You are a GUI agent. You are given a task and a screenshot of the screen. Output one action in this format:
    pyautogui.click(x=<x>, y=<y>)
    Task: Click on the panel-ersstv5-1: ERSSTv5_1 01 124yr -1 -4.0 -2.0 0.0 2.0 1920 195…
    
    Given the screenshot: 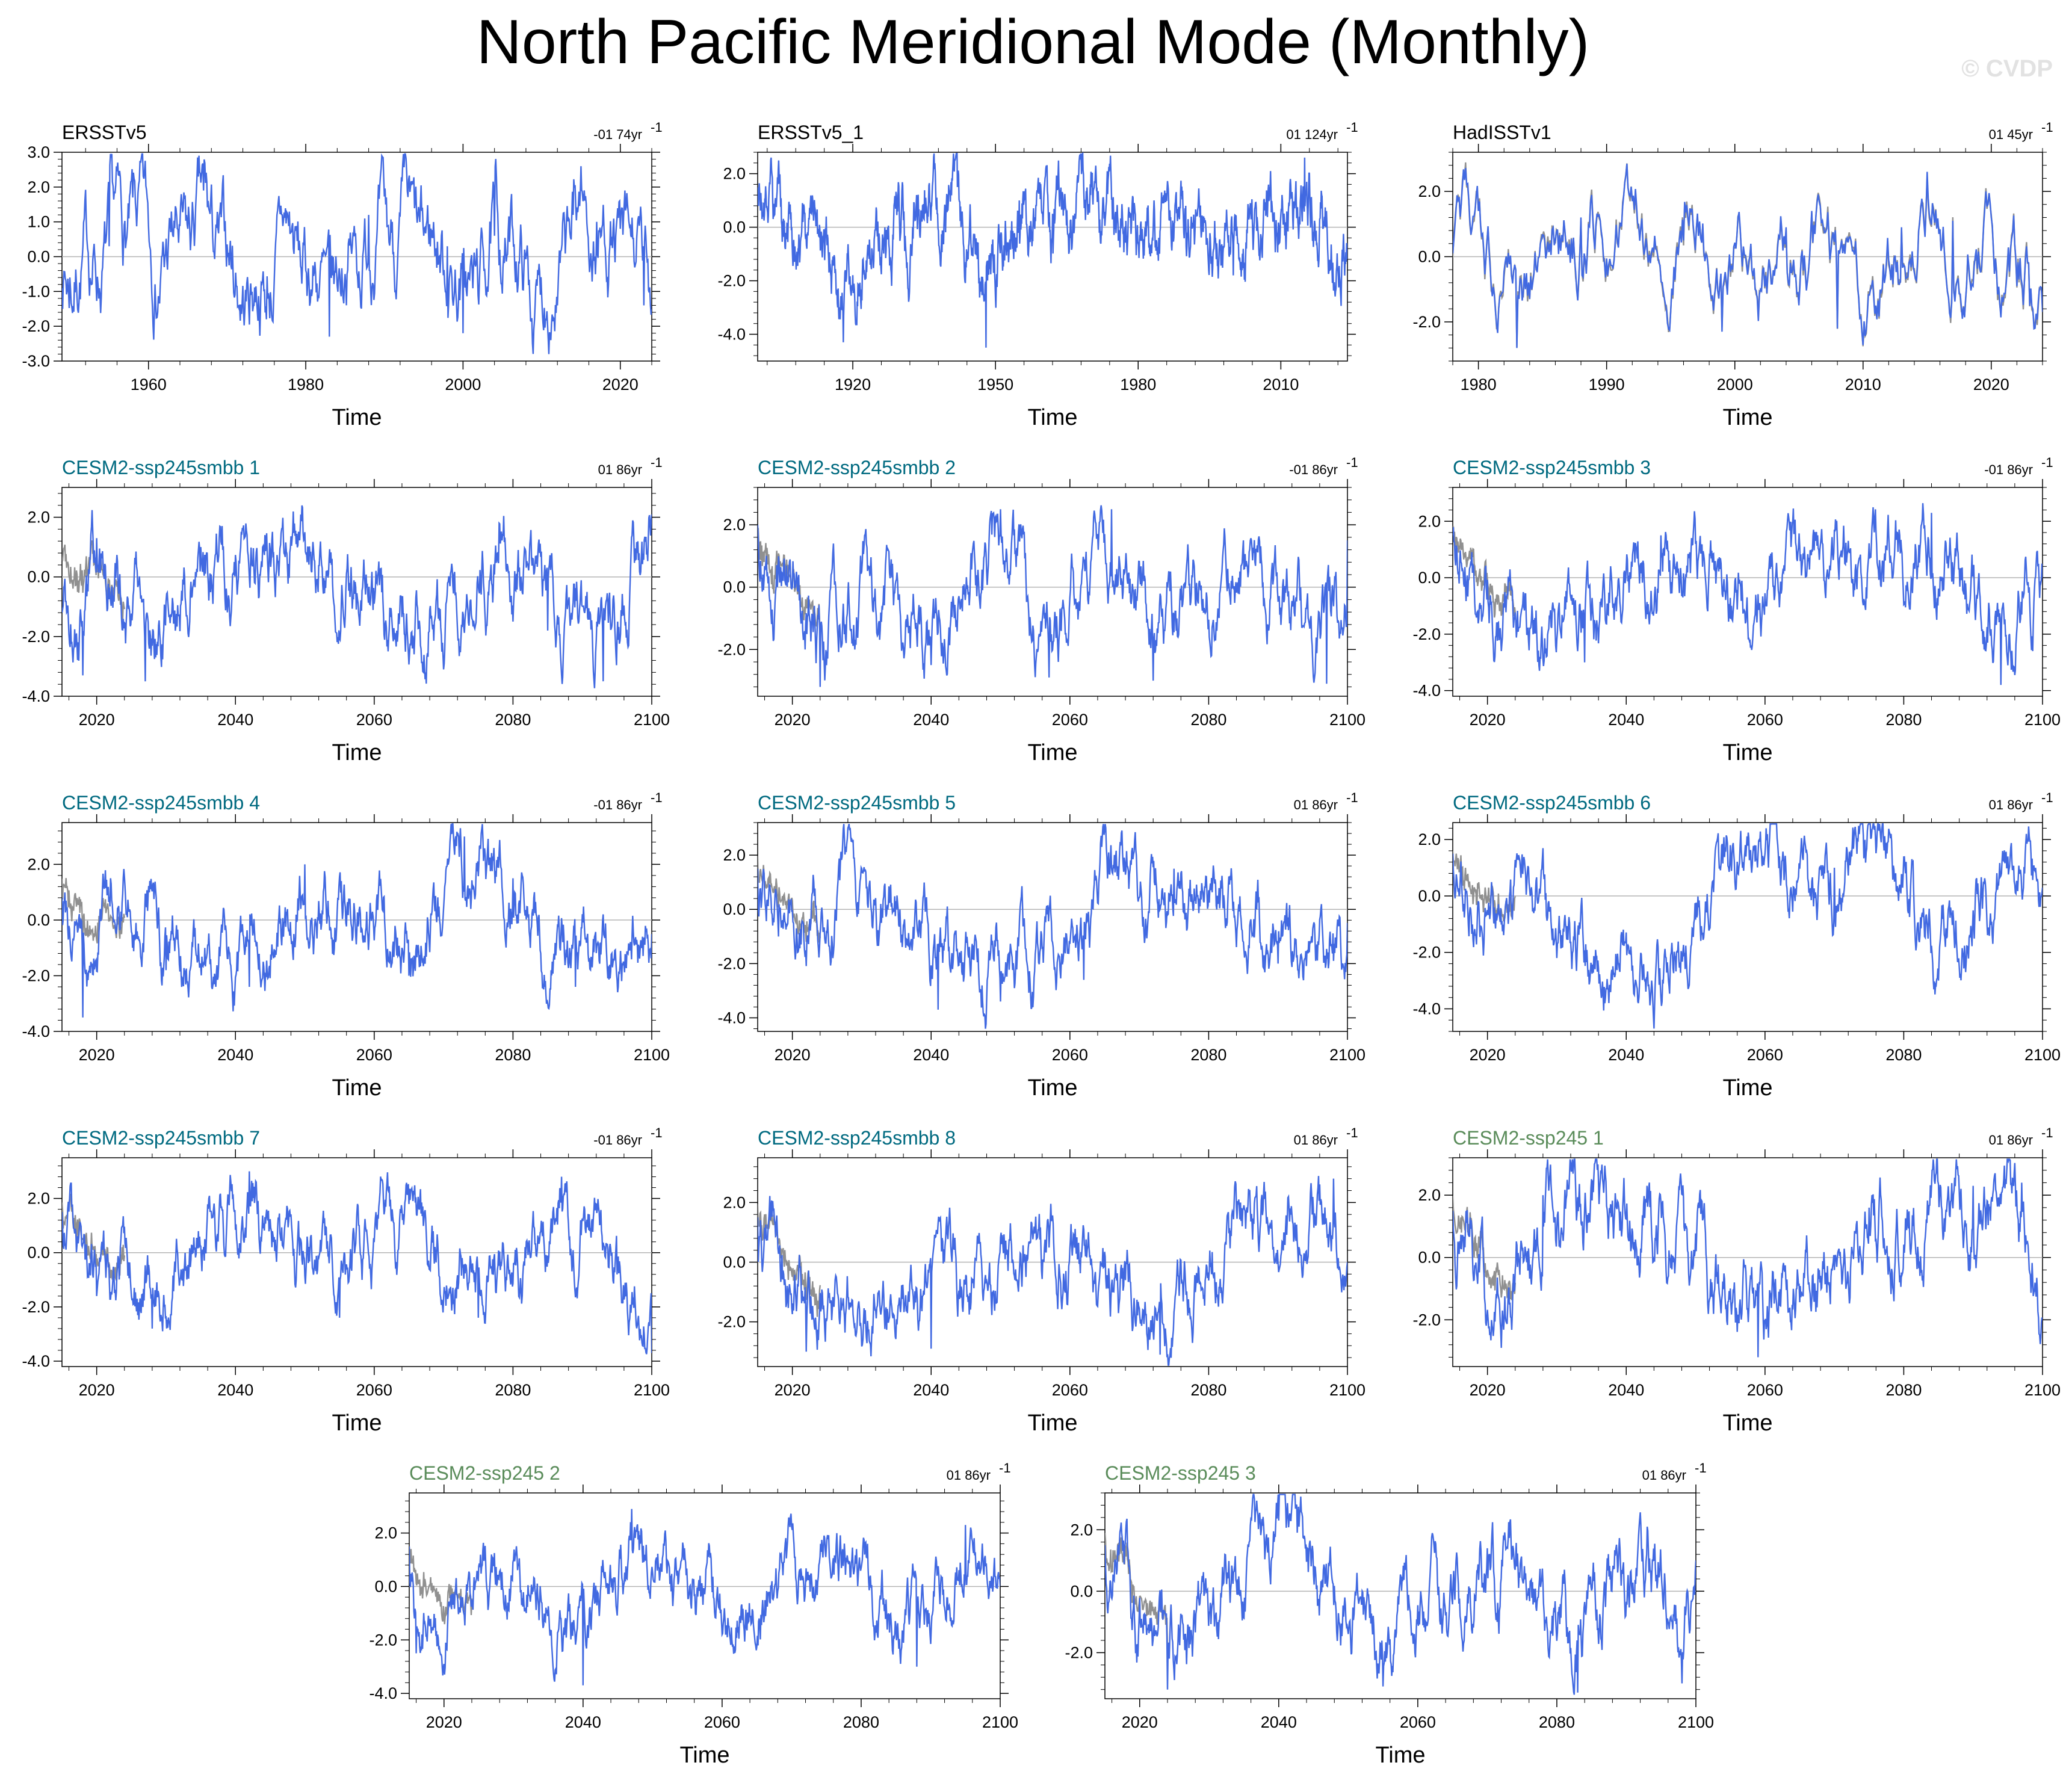 What is the action you would take?
    pyautogui.click(x=1037, y=275)
    